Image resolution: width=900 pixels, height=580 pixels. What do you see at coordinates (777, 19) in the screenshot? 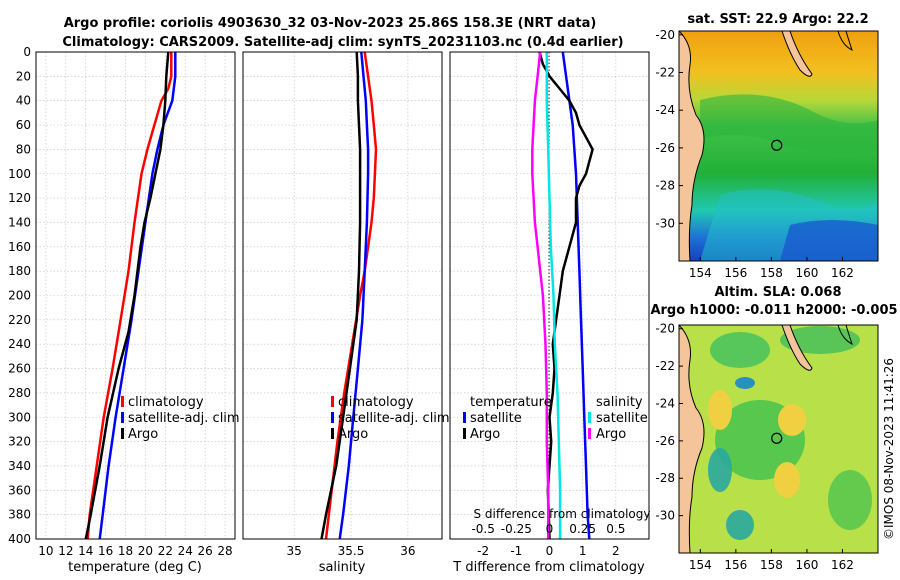
I see `sst-map-title: sat. SST: 22.9 Argo: 22.2` at bounding box center [777, 19].